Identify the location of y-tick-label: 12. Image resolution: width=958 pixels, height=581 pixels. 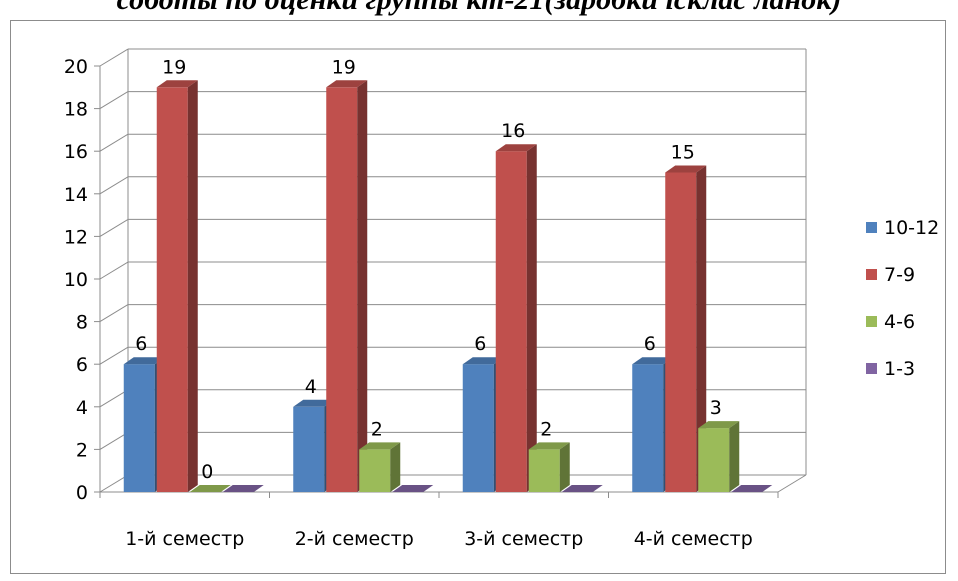
(76, 237).